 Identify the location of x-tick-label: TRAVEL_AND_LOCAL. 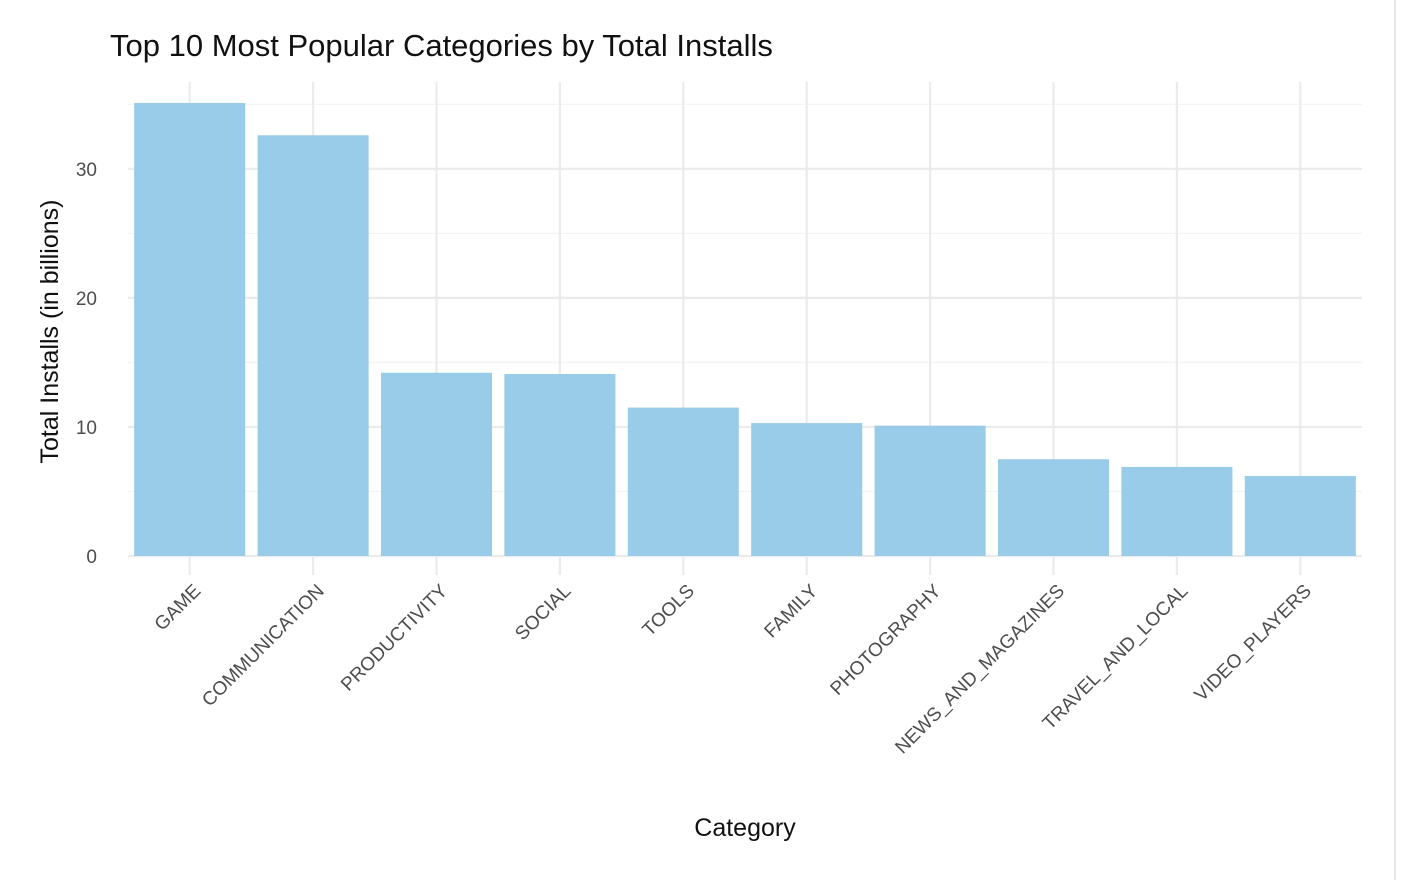
(1115, 657).